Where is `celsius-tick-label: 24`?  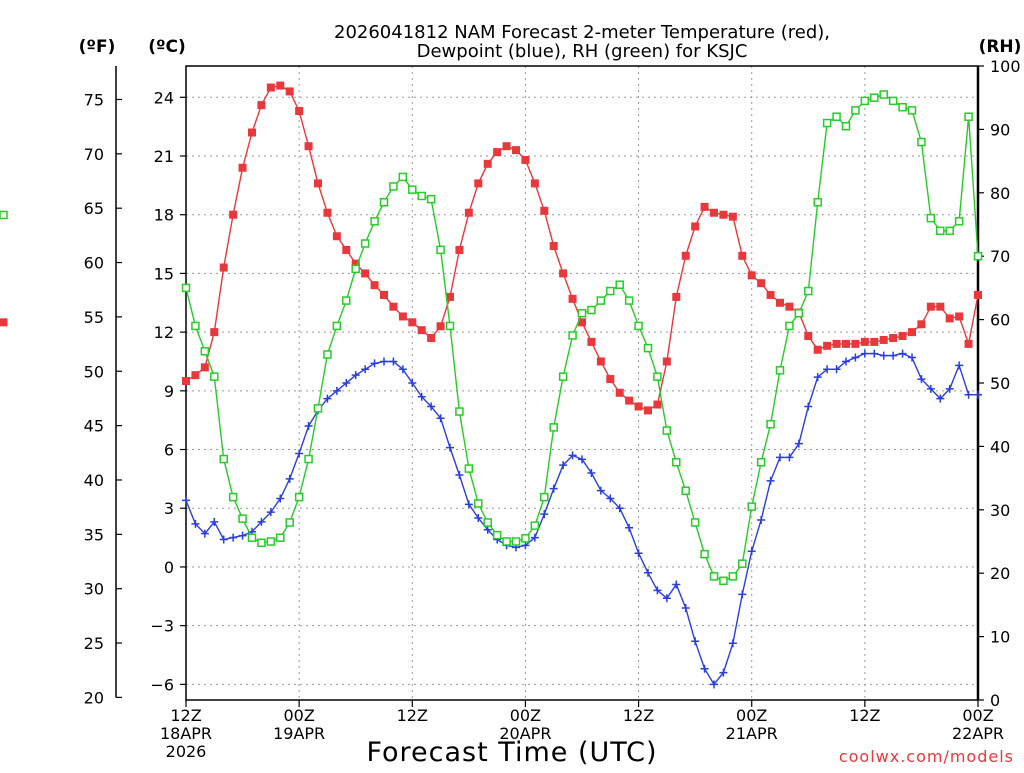 celsius-tick-label: 24 is located at coordinates (164, 97).